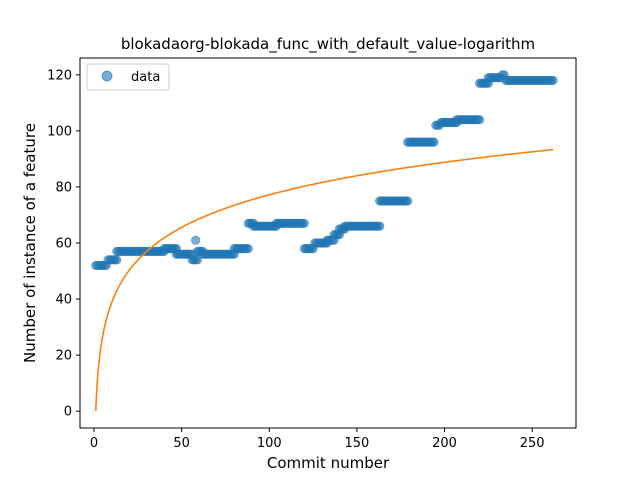 The width and height of the screenshot is (640, 480). Describe the element at coordinates (68, 412) in the screenshot. I see `y-tick-label: 0` at that location.